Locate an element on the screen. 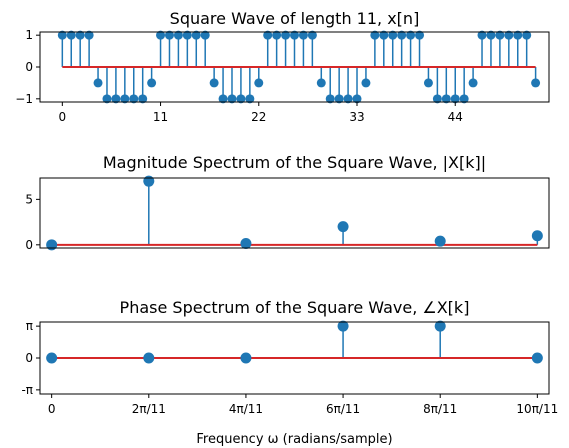 This screenshot has width=569, height=448. chart-title: Phase Spectrum of the Square Wave, ∠X[k] is located at coordinates (295, 307).